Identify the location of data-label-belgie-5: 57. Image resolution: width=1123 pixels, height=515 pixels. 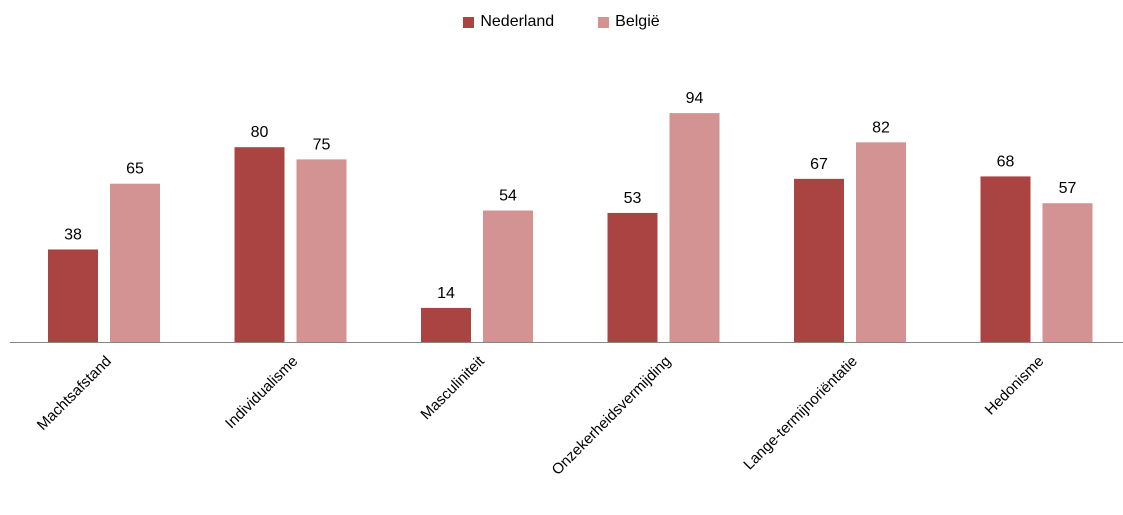
(1068, 188).